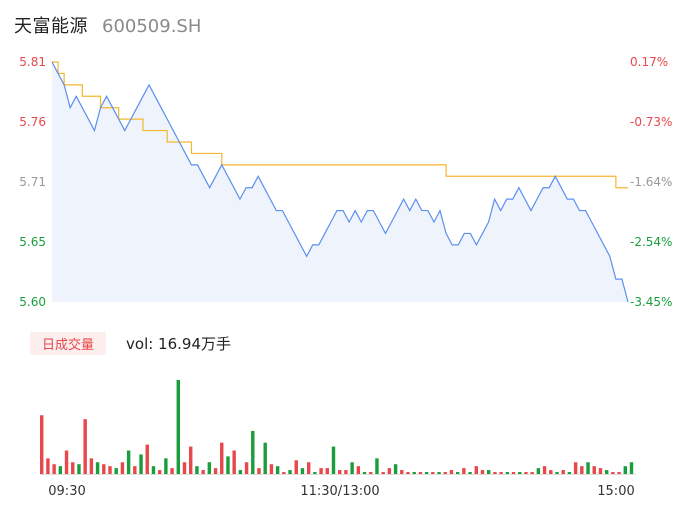 Image resolution: width=686 pixels, height=524 pixels. I want to click on x-tick-label: 11:30/13:00, so click(339, 491).